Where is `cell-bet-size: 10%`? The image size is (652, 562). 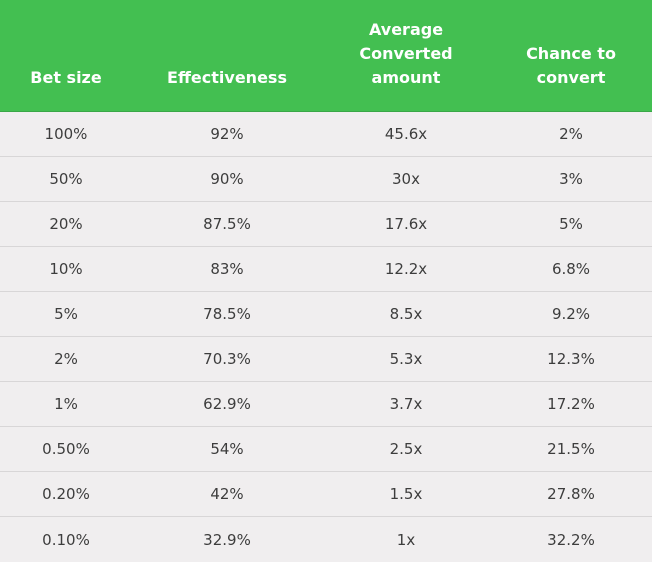 cell-bet-size: 10% is located at coordinates (66, 269).